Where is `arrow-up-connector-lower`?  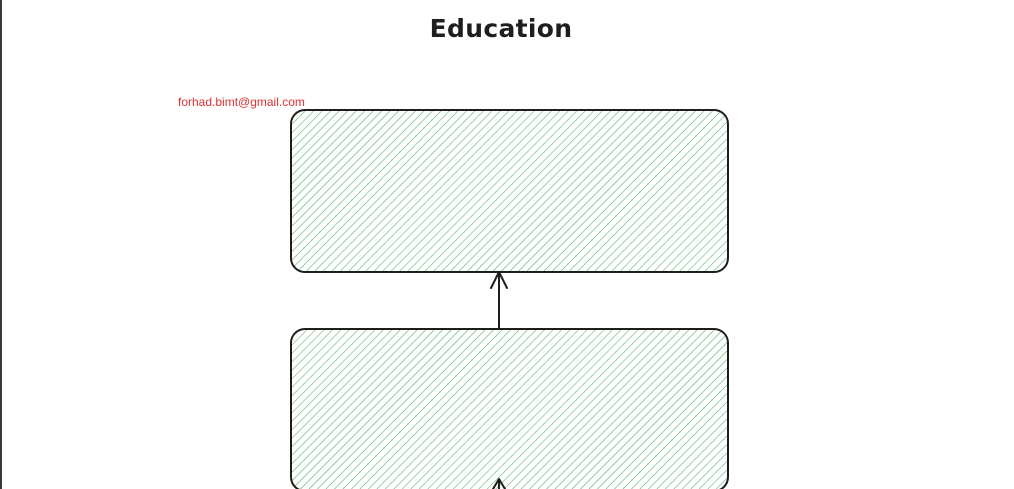 arrow-up-connector-lower is located at coordinates (499, 483).